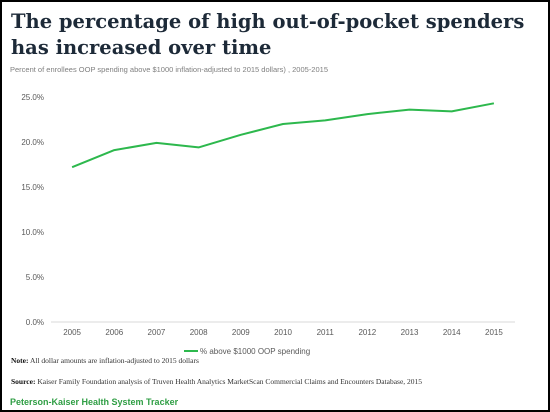 The height and width of the screenshot is (412, 550). I want to click on series-group, so click(283, 135).